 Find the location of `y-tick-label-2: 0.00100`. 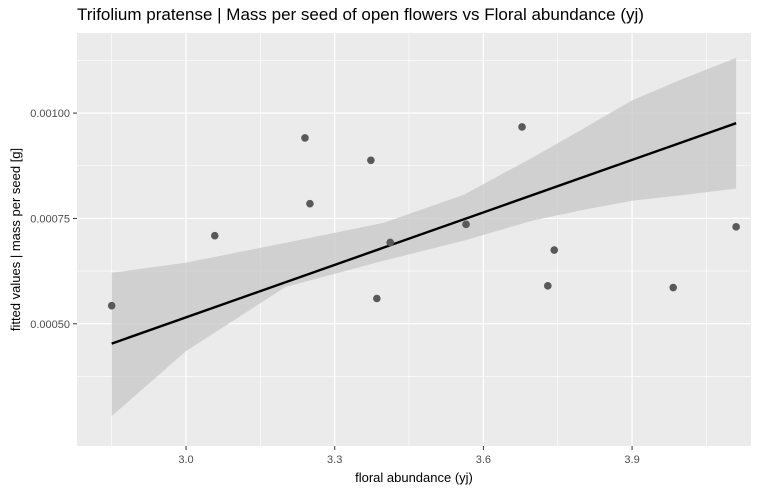

y-tick-label-2: 0.00100 is located at coordinates (50, 114).